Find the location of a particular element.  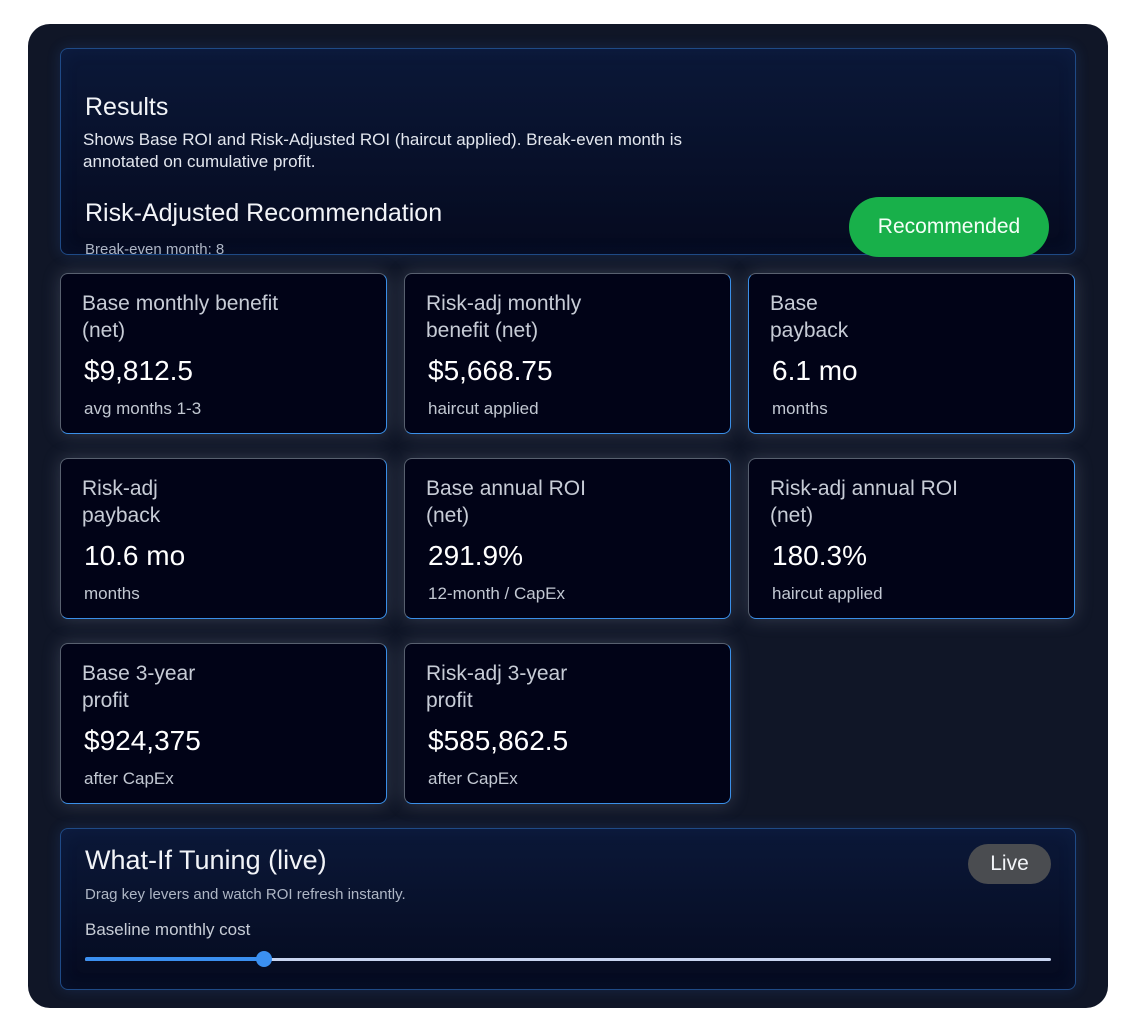

metric-subtext: avg months 1-3 is located at coordinates (143, 408).